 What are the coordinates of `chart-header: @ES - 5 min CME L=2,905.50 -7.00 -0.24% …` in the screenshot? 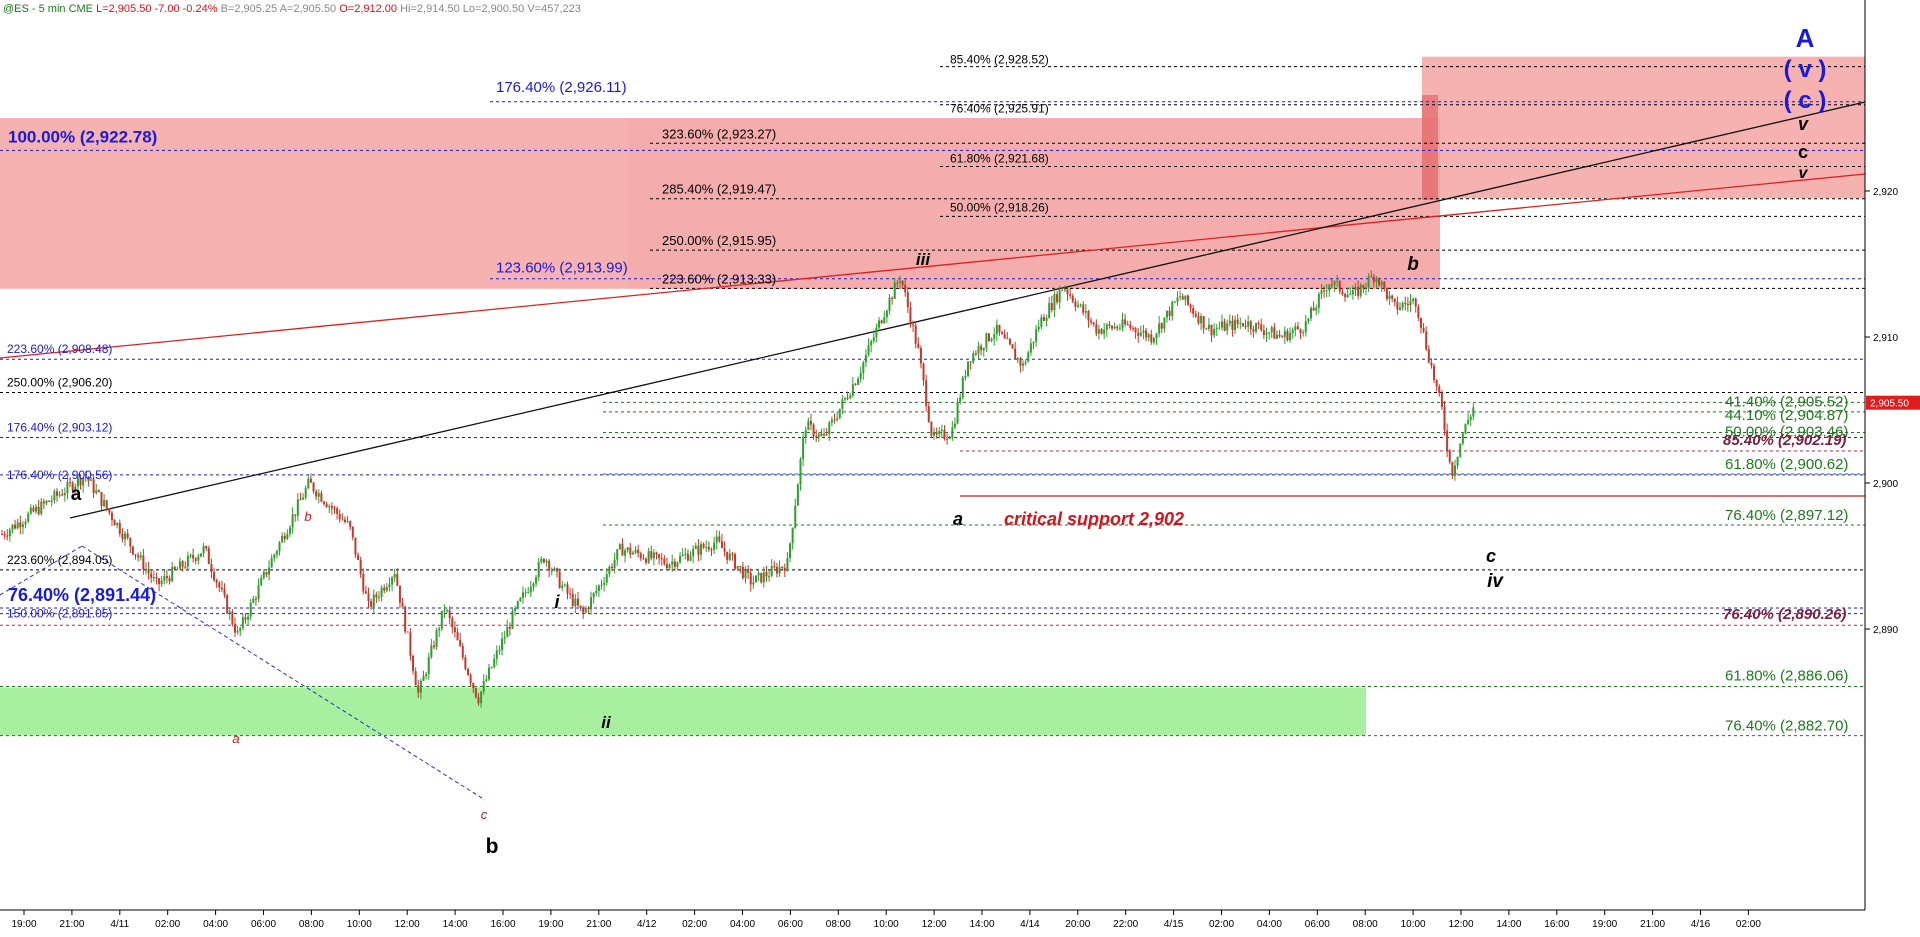 It's located at (292, 9).